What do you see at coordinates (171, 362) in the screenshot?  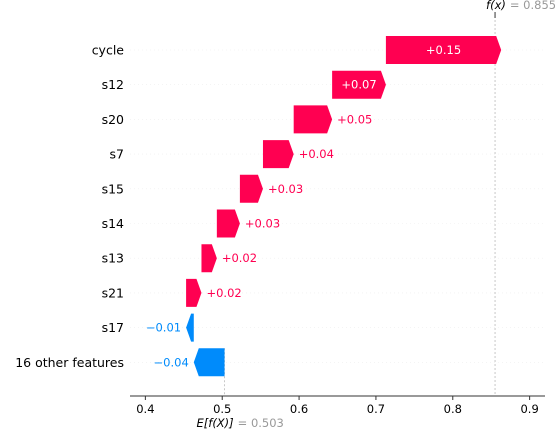 I see `bar-value-label: −0.04` at bounding box center [171, 362].